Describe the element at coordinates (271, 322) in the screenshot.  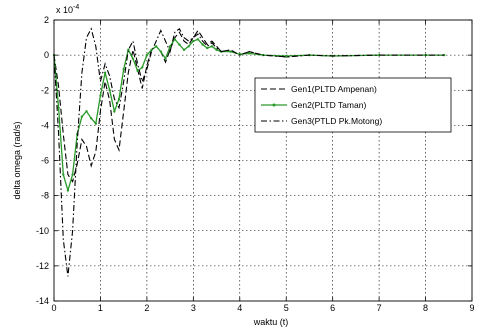
I see `x-axis-label: waktu (t)` at that location.